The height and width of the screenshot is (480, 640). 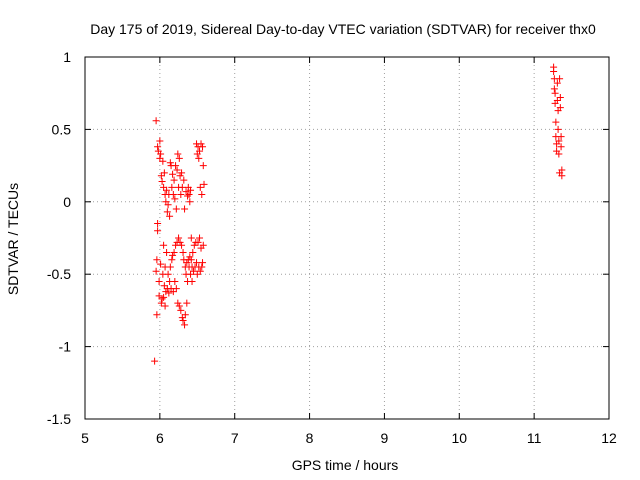 I want to click on x-tick-label: 7, so click(x=235, y=438).